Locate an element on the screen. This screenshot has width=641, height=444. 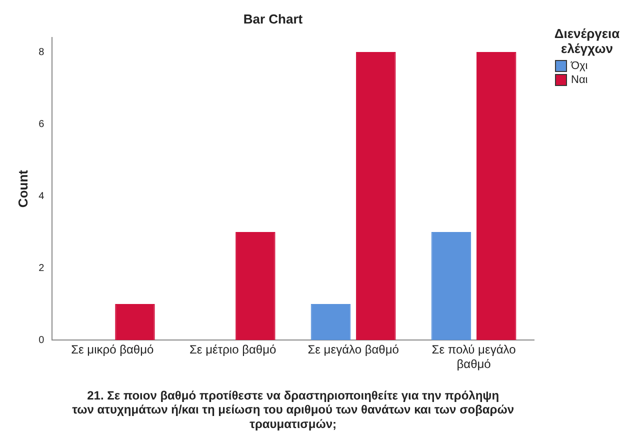
y-tick-label: 6 is located at coordinates (41, 124).